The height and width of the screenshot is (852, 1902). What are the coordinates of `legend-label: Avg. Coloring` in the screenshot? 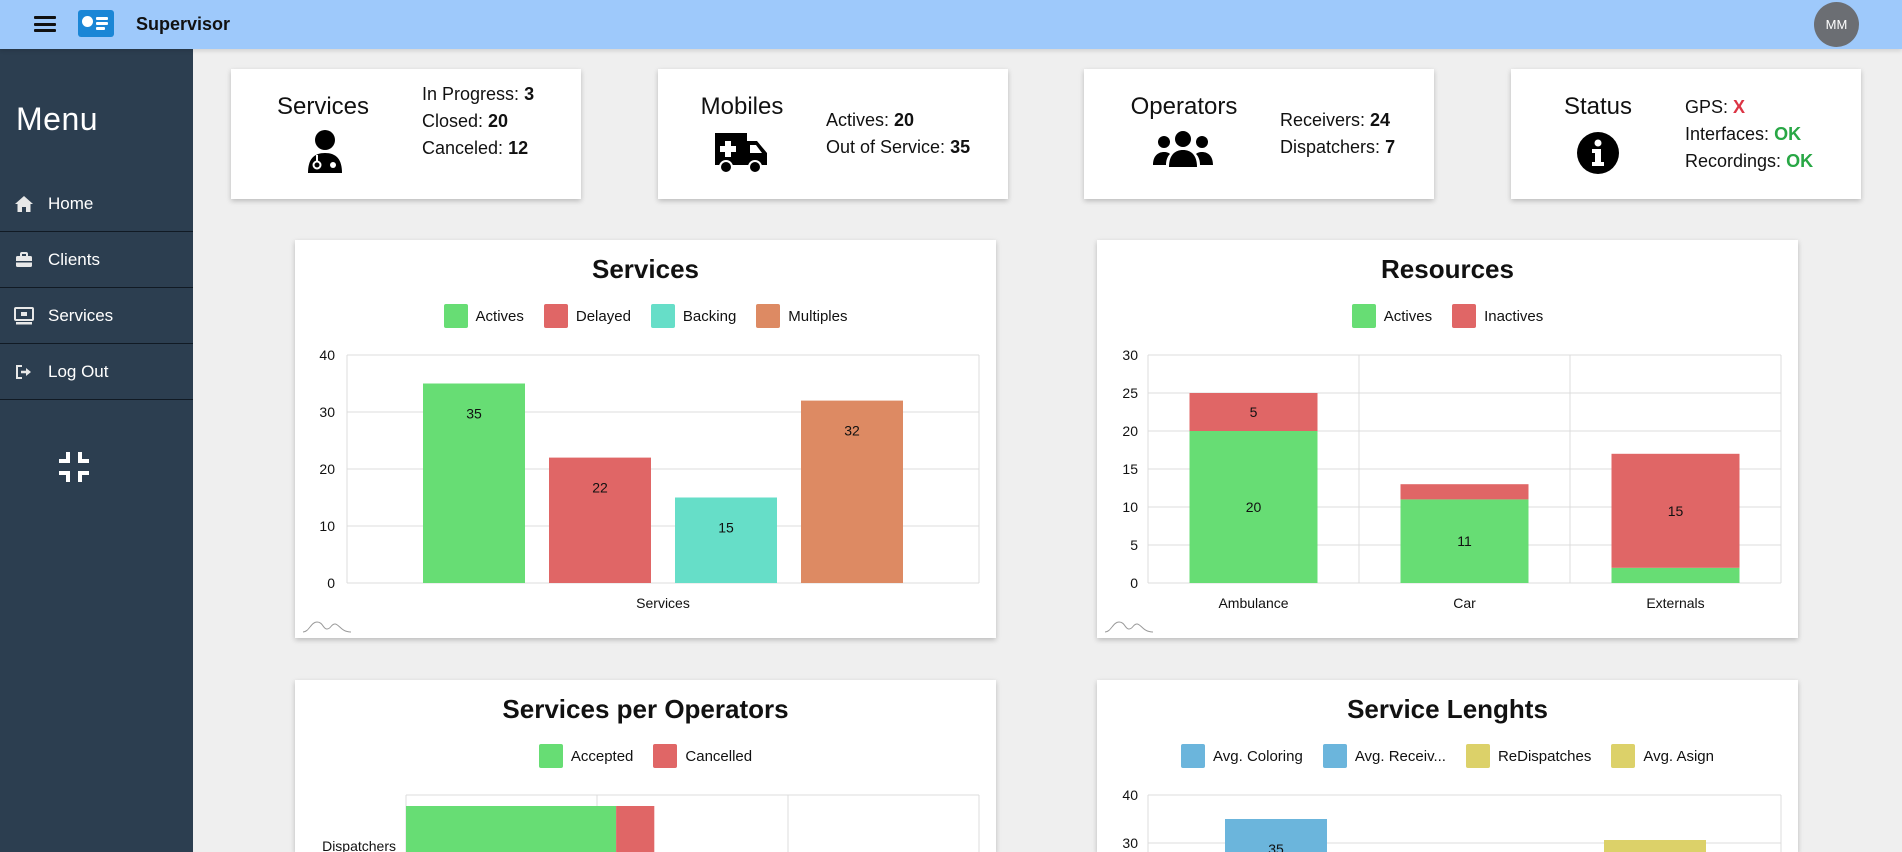 It's located at (1258, 756).